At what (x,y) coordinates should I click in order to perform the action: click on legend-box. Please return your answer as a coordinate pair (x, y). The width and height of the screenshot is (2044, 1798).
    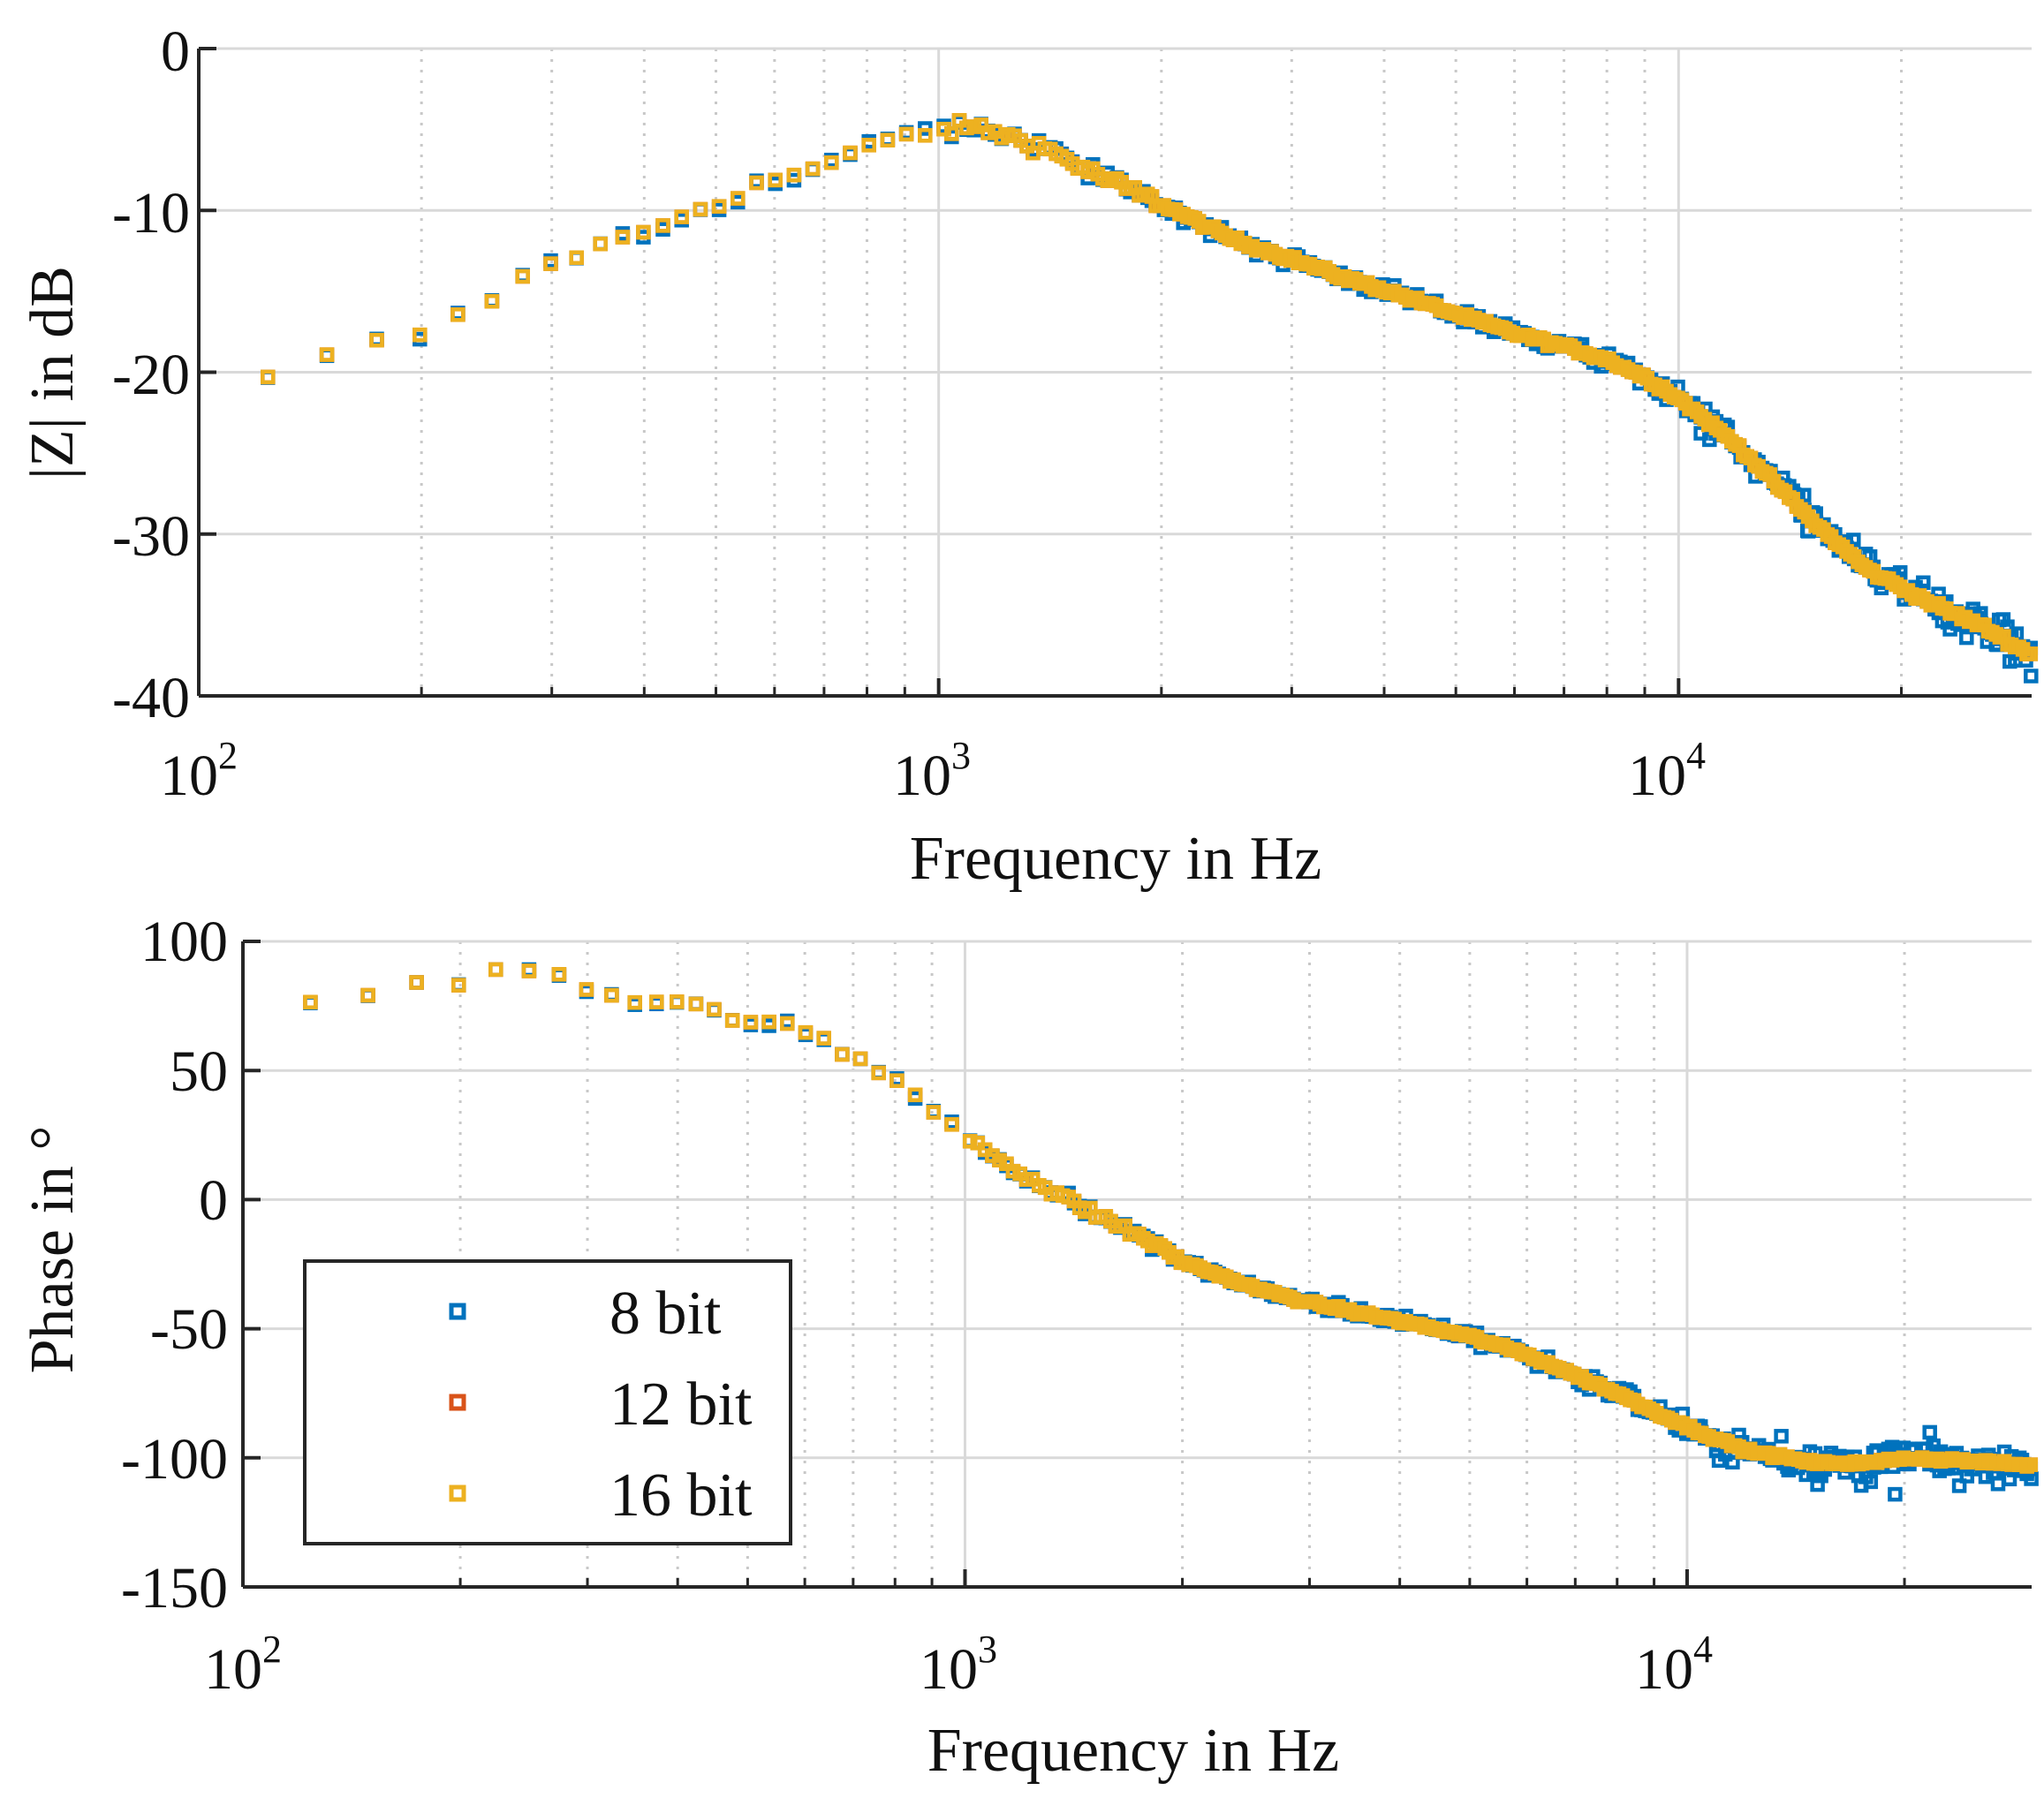
    Looking at the image, I should click on (547, 1402).